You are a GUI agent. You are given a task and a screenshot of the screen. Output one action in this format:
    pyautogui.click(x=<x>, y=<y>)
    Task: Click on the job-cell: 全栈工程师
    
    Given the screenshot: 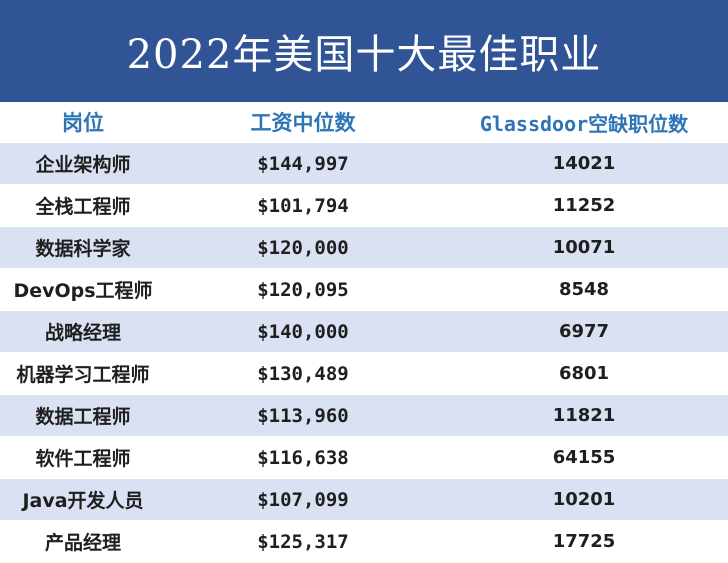 What is the action you would take?
    pyautogui.click(x=83, y=207)
    